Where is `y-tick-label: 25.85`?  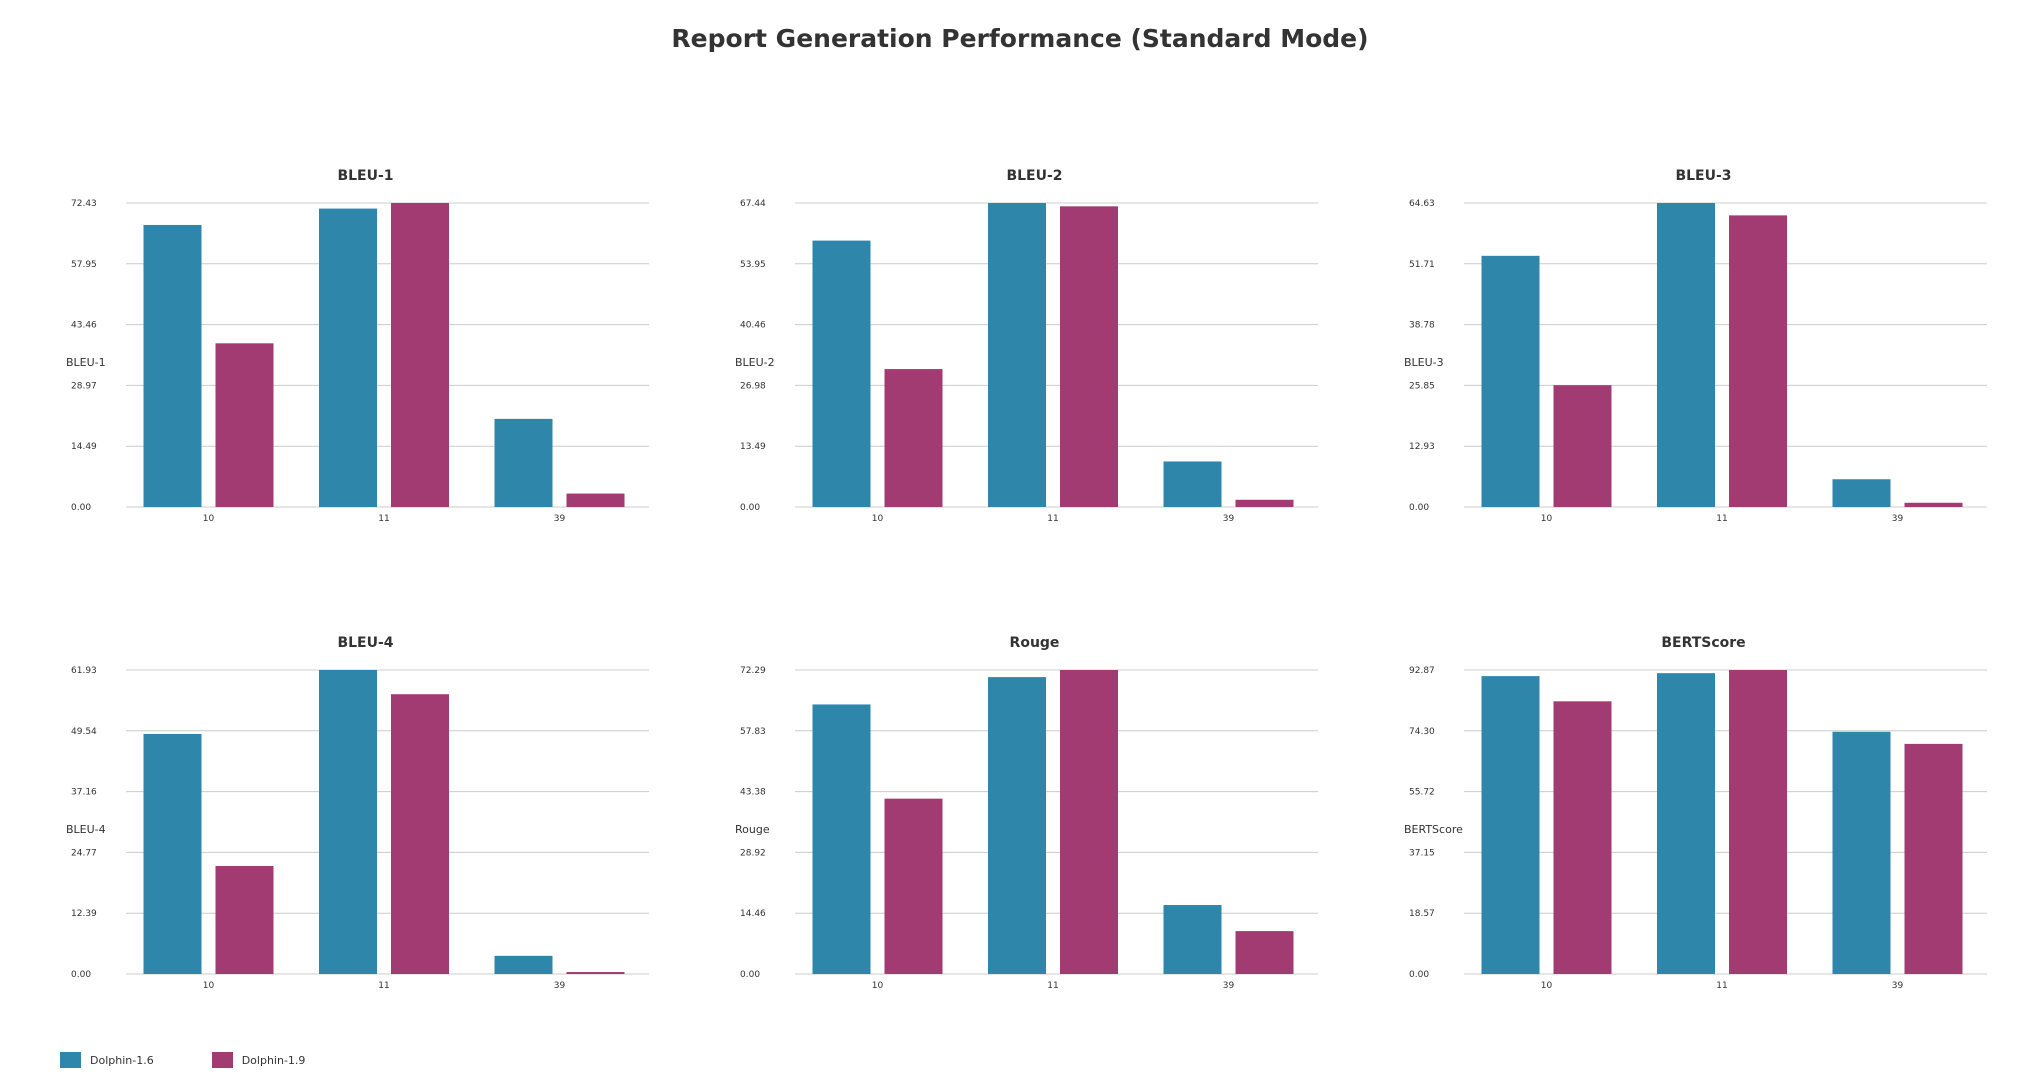
y-tick-label: 25.85 is located at coordinates (1422, 386).